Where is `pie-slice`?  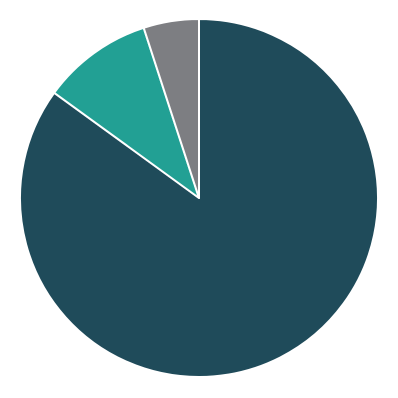 pie-slice is located at coordinates (171, 108).